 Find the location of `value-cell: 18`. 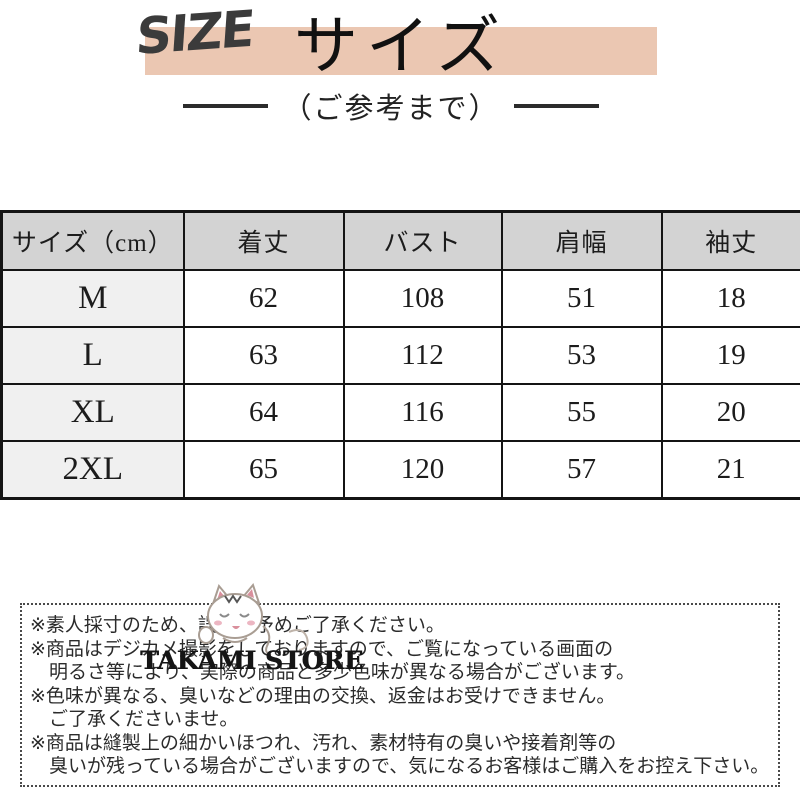

value-cell: 18 is located at coordinates (730, 298).